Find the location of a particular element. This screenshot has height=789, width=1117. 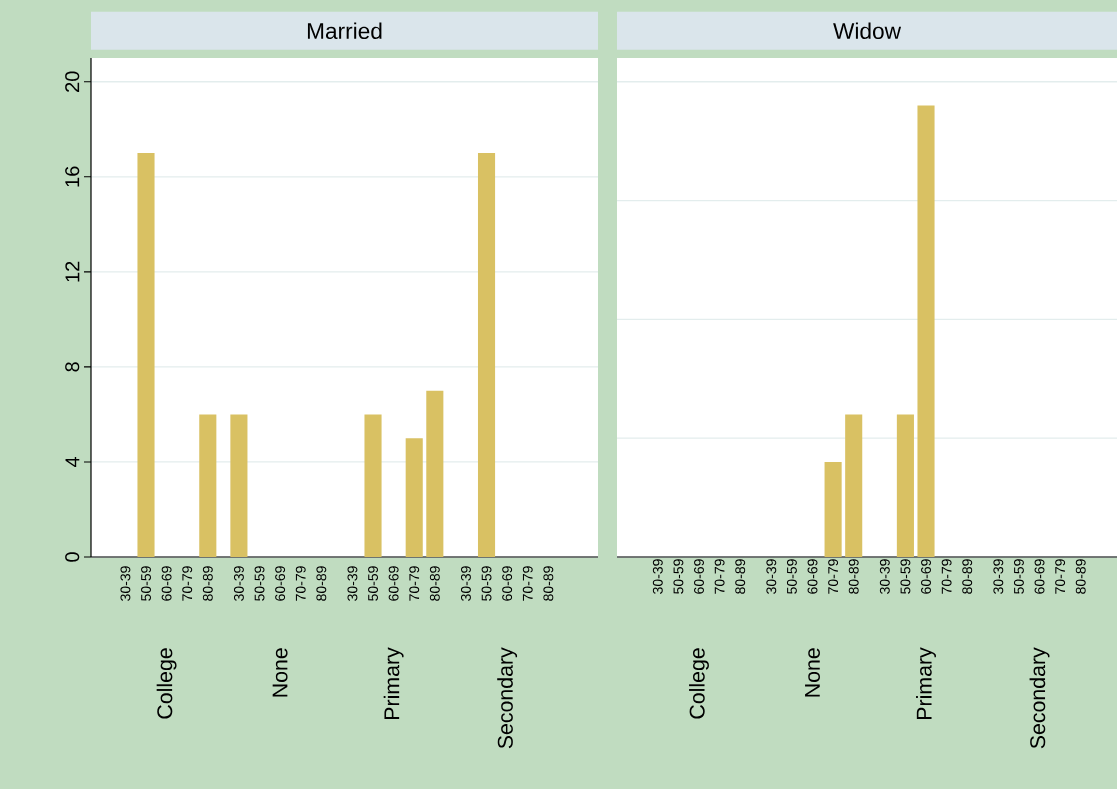

y-tick-label: 16 is located at coordinates (72, 176).